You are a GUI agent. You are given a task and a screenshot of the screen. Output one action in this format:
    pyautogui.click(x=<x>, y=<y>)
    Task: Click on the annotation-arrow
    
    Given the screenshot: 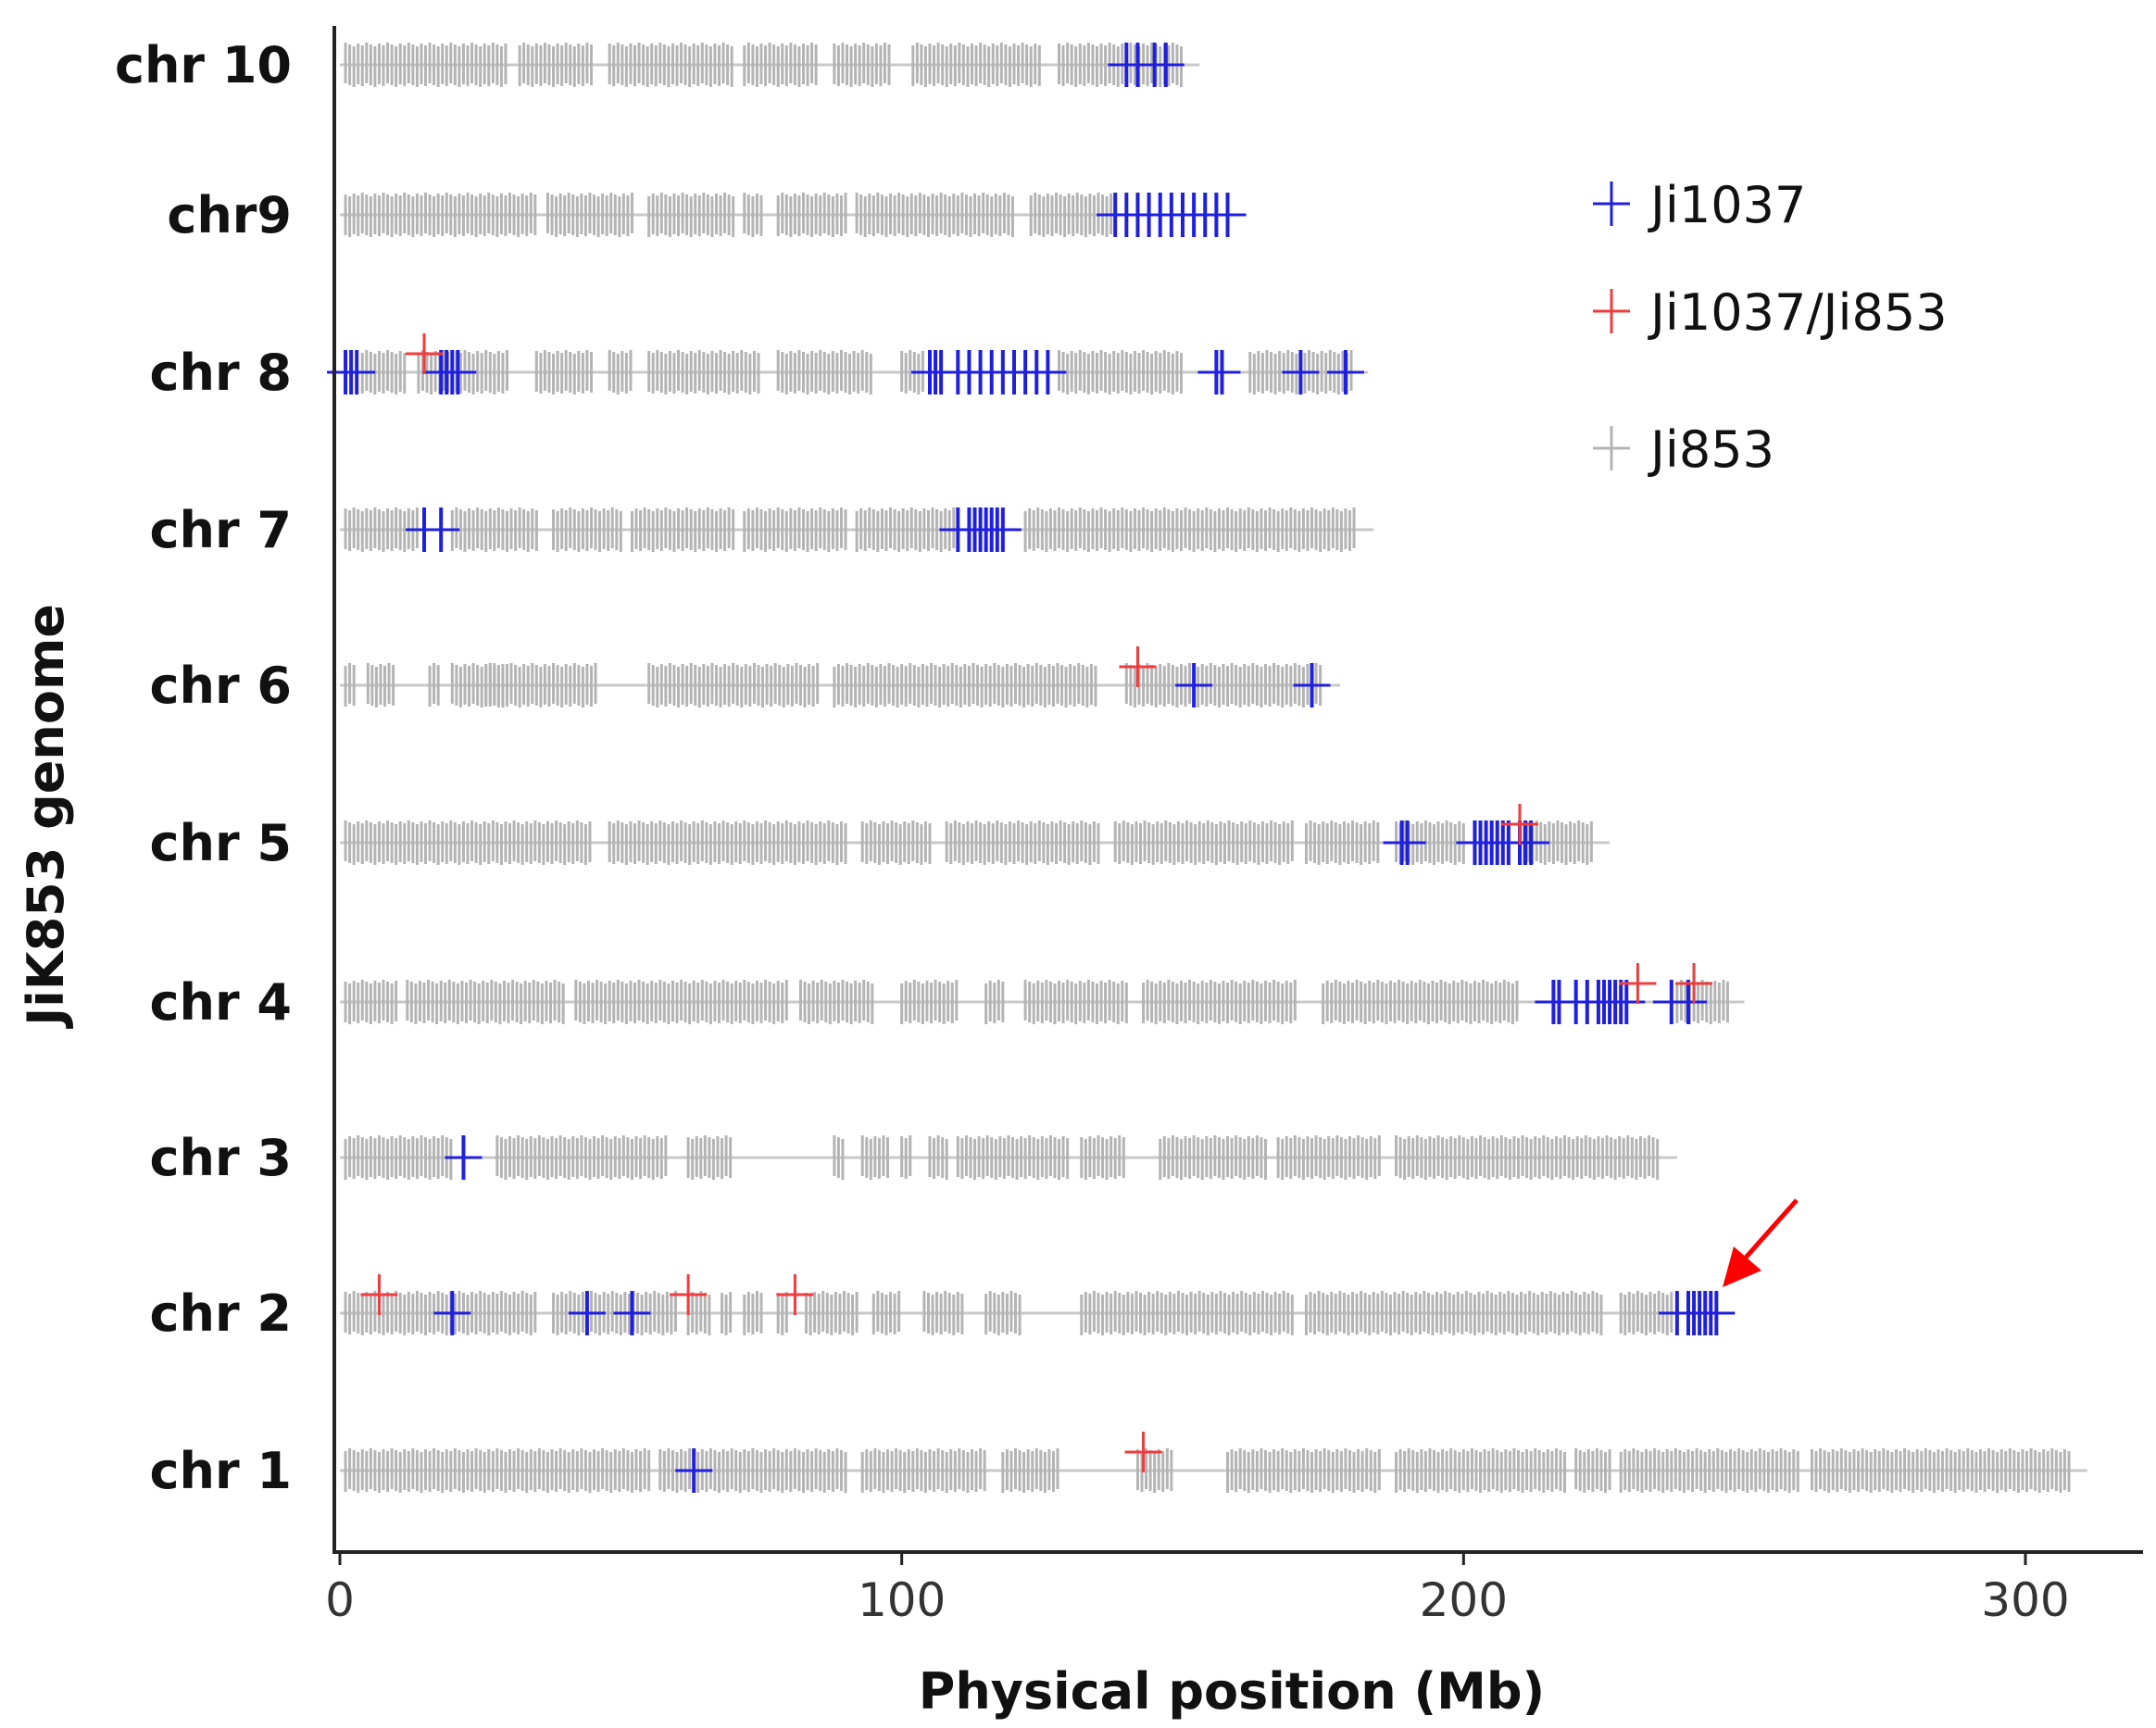 What is the action you would take?
    pyautogui.click(x=1761, y=1242)
    